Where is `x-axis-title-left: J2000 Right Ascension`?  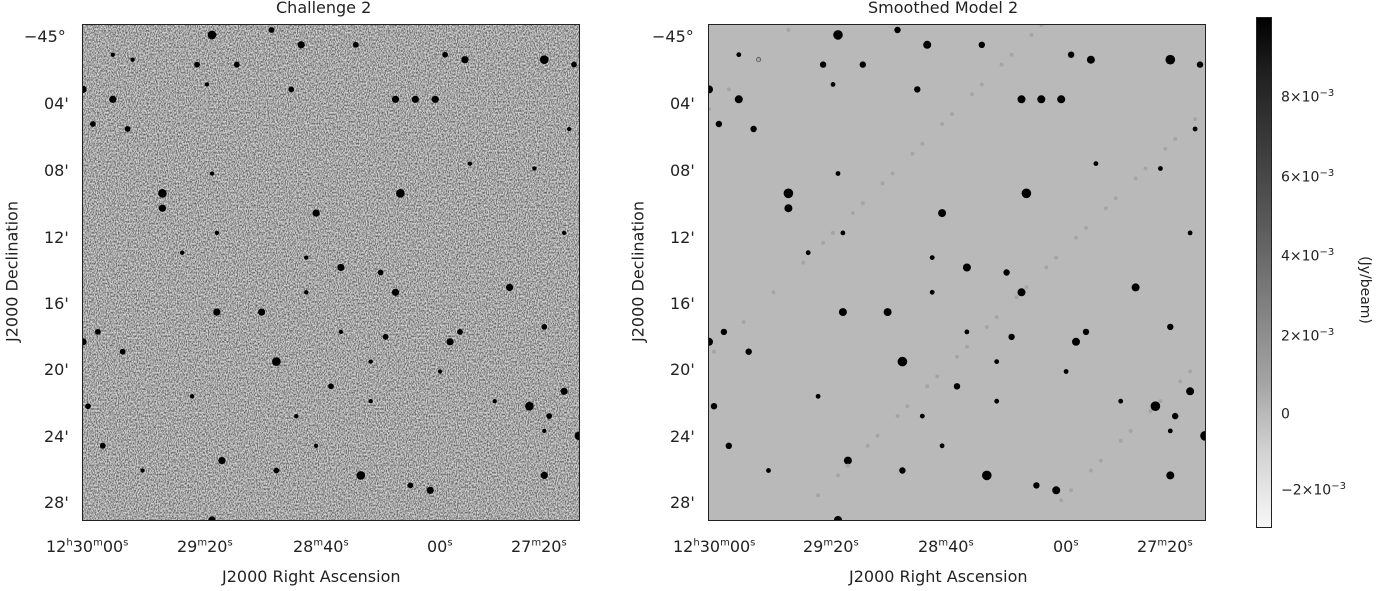 x-axis-title-left: J2000 Right Ascension is located at coordinates (311, 576).